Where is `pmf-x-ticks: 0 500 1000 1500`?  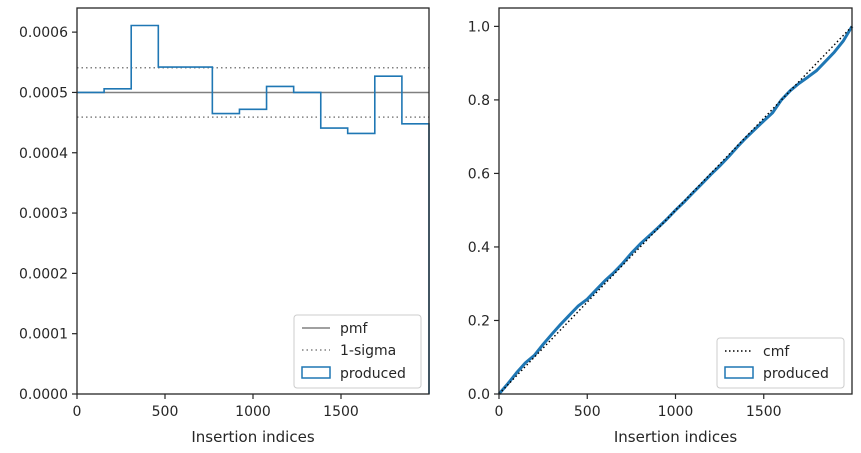
pmf-x-ticks: 0 500 1000 1500 is located at coordinates (216, 407).